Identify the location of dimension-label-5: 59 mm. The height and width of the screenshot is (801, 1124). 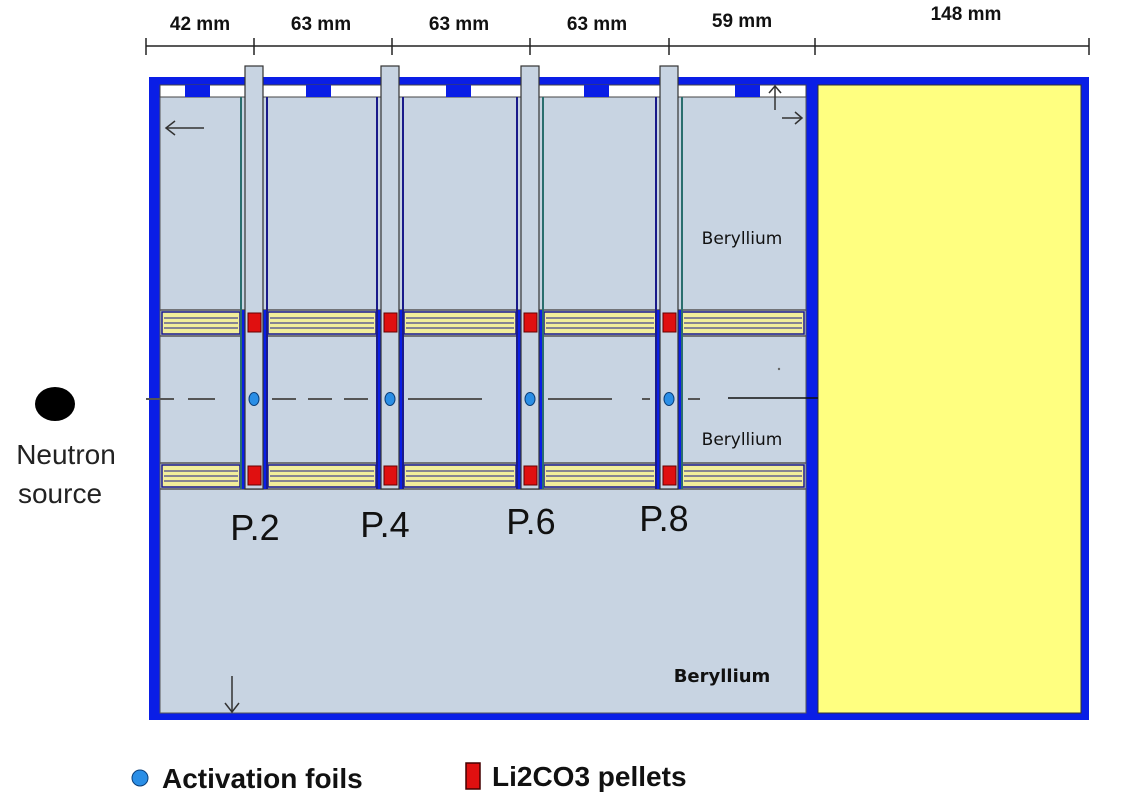
(742, 21).